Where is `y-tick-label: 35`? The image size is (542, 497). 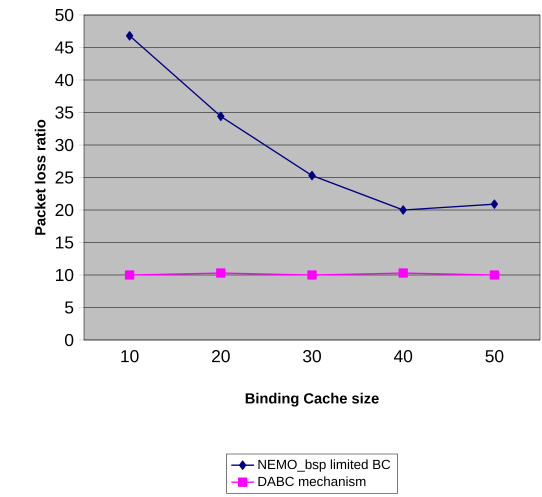 y-tick-label: 35 is located at coordinates (64, 112).